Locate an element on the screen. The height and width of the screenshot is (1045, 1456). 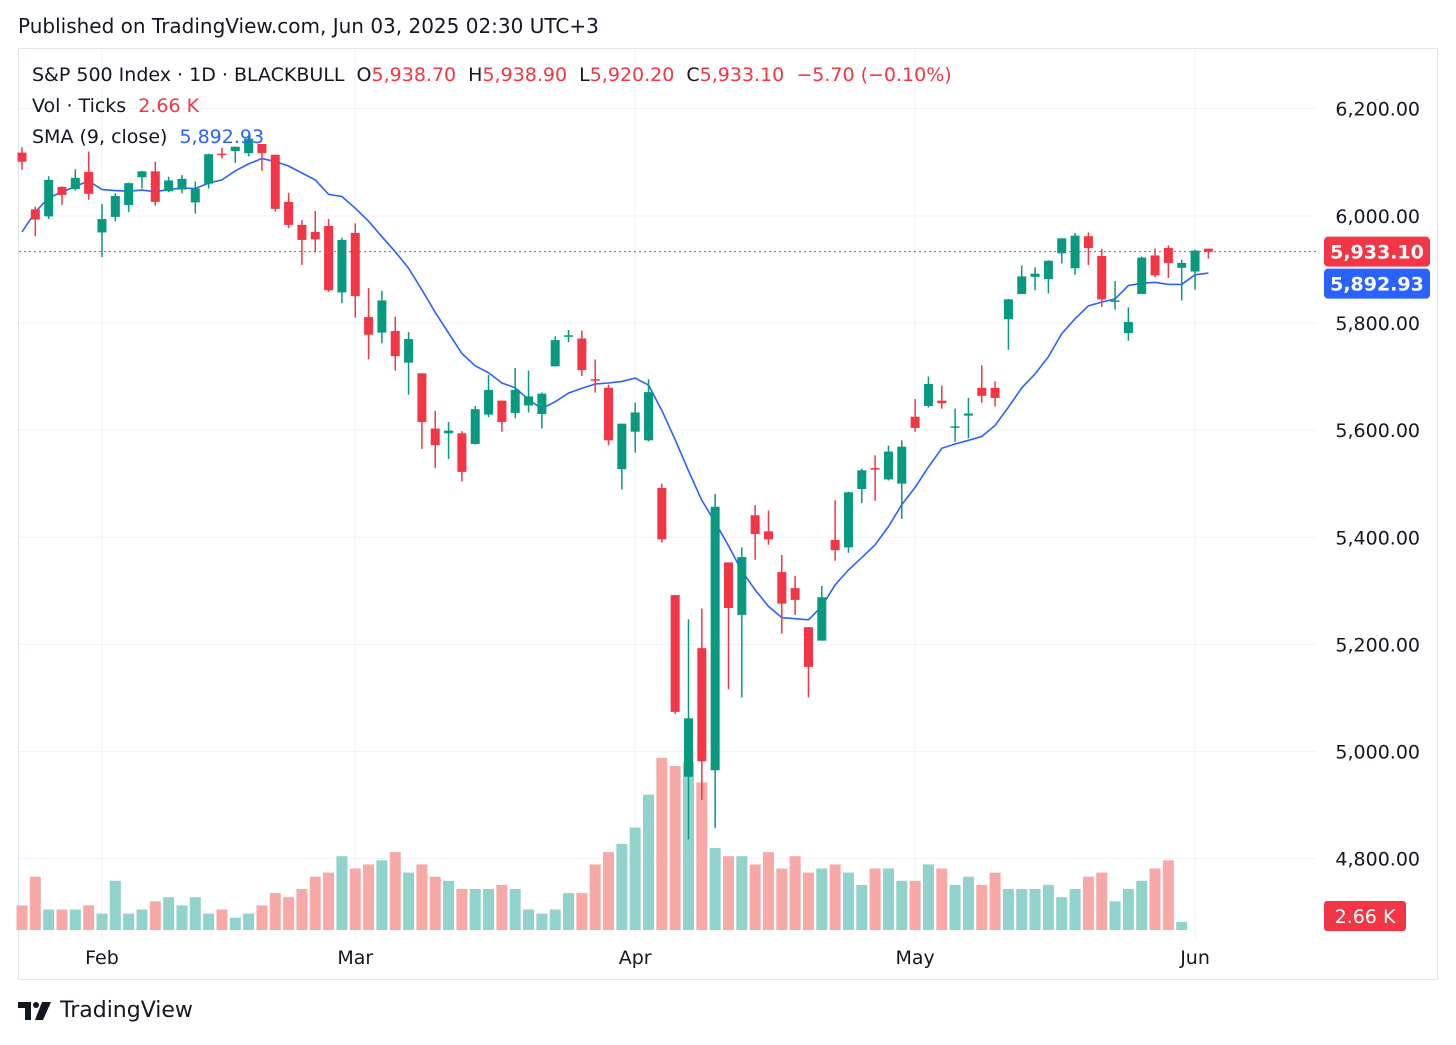
legend-sma-label: SMA (9, close) is located at coordinates (100, 137).